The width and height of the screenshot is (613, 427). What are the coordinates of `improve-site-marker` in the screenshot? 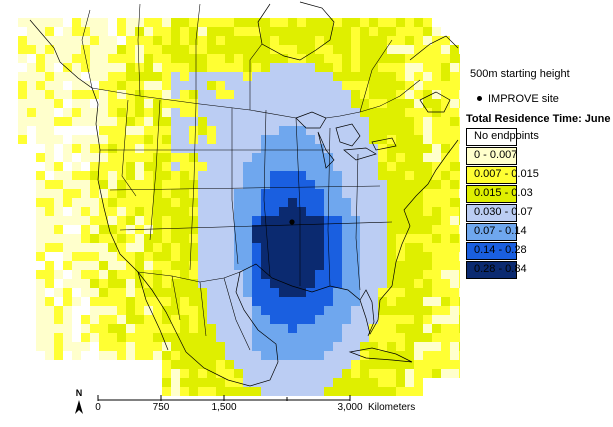 It's located at (292, 222).